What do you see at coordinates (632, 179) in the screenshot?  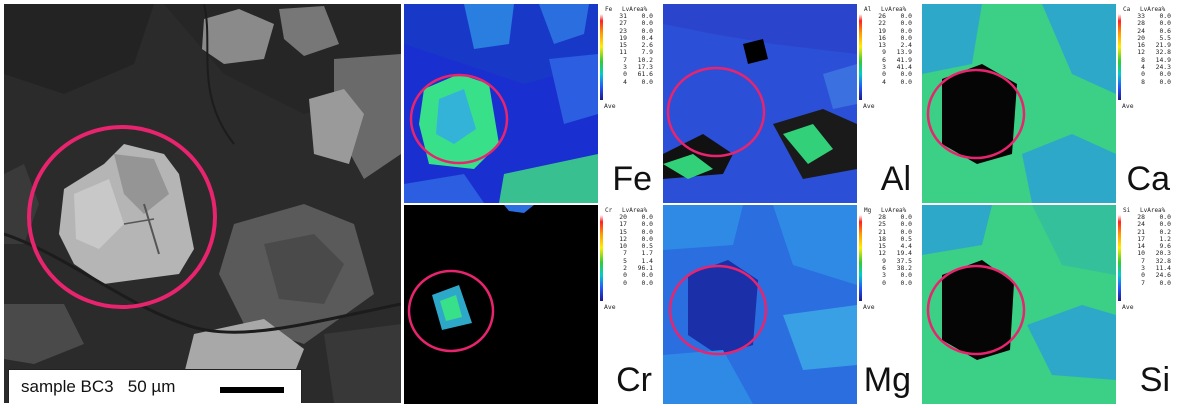 I see `fe-symbol: Fe` at bounding box center [632, 179].